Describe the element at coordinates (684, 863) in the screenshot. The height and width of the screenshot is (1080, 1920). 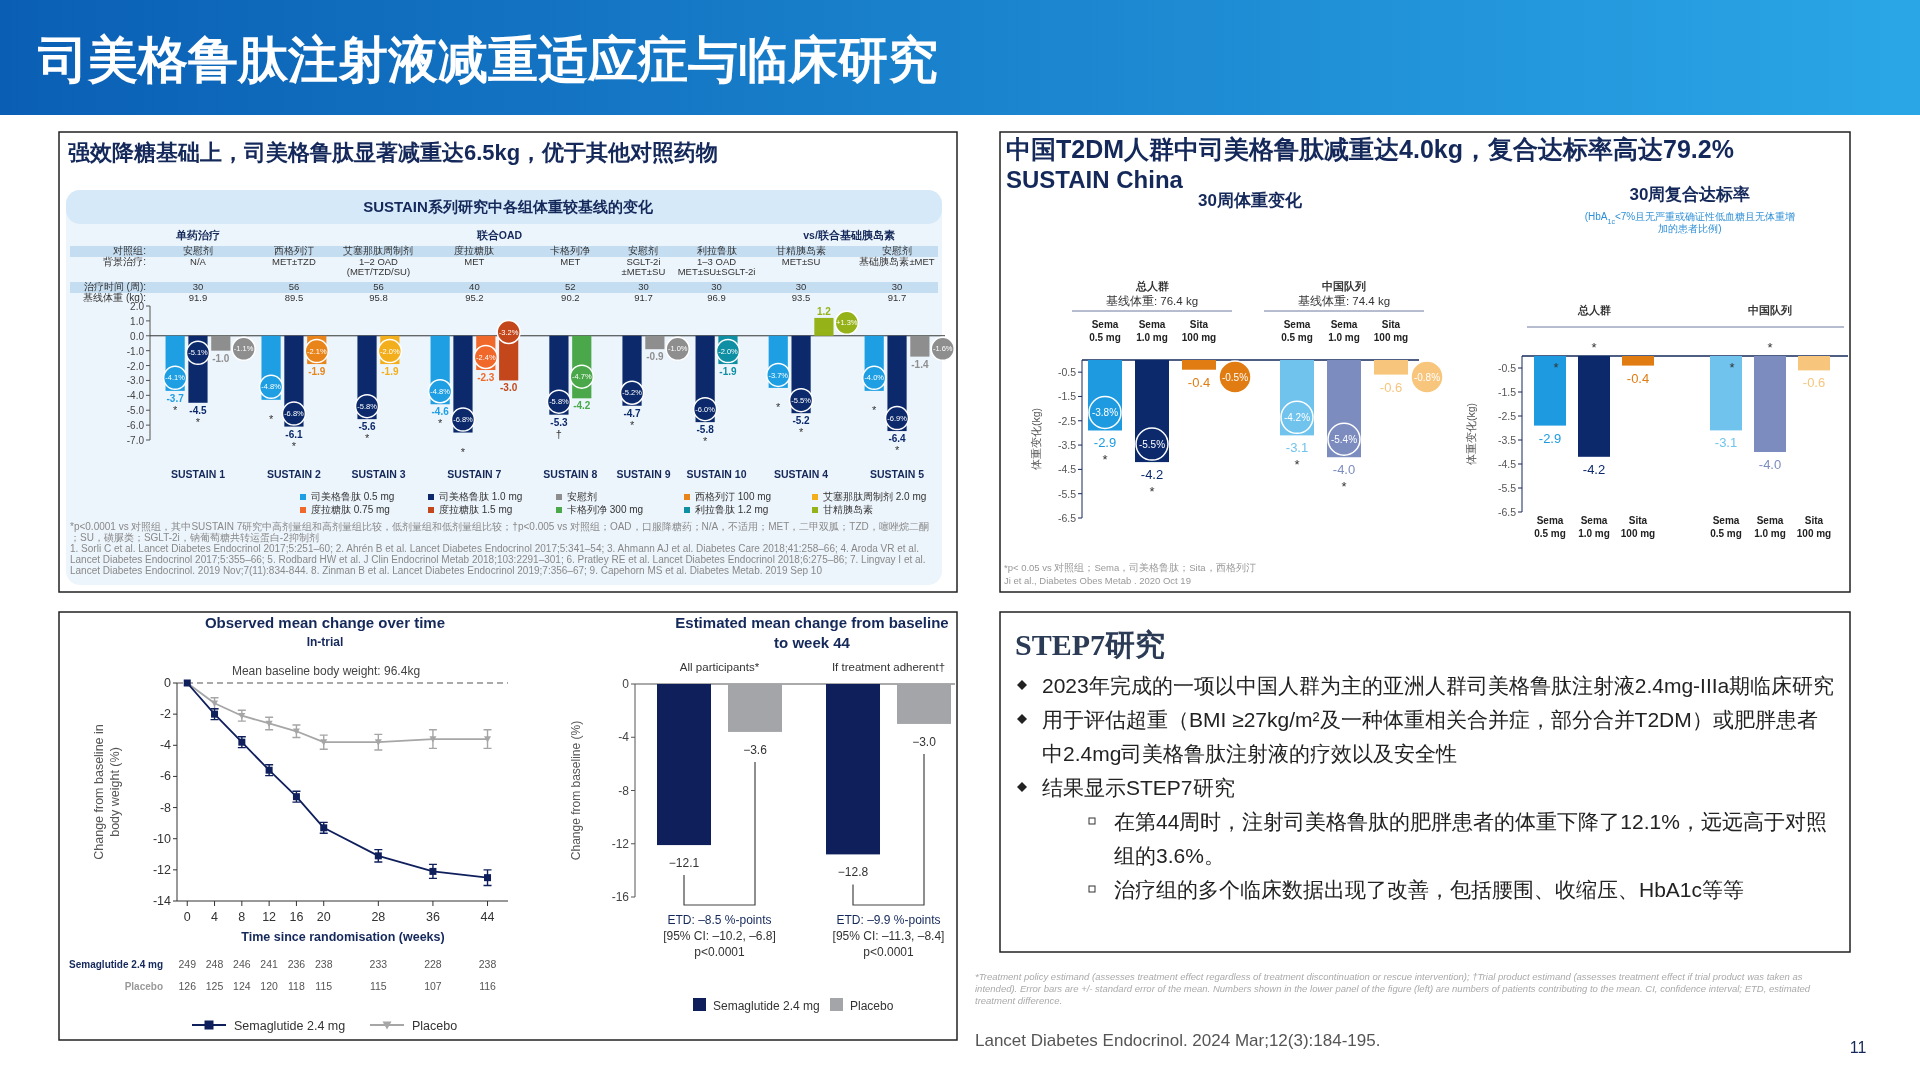
I see `data-label: −12.1` at that location.